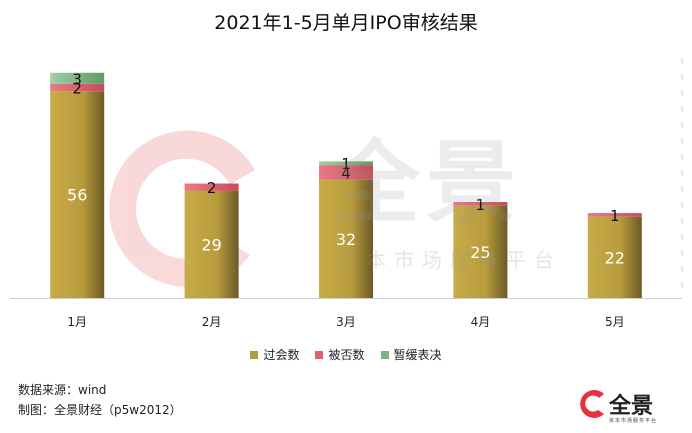 This screenshot has height=433, width=692. I want to click on data-label-passed: 56, so click(77, 195).